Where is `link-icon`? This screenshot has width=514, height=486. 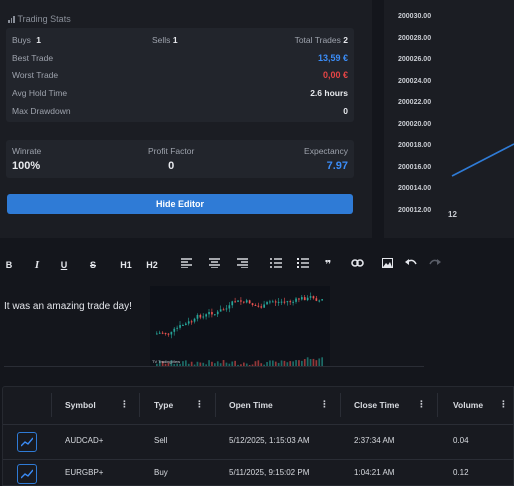 link-icon is located at coordinates (357, 265).